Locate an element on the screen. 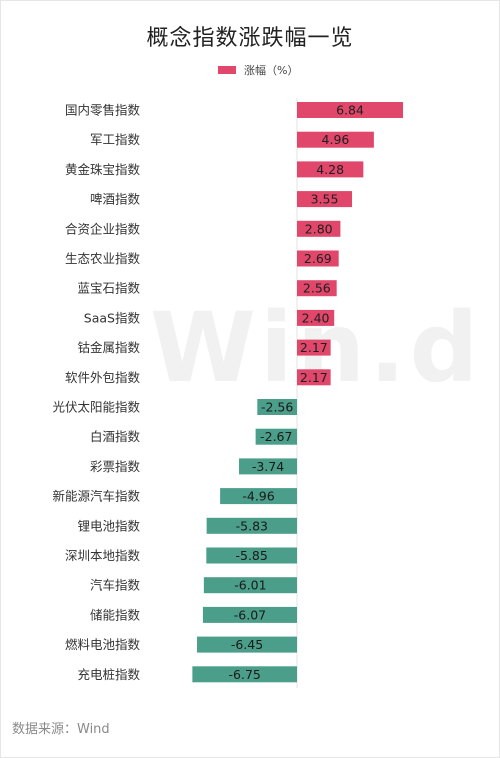 The image size is (500, 758). category-label: 钴金属指数 is located at coordinates (108, 347).